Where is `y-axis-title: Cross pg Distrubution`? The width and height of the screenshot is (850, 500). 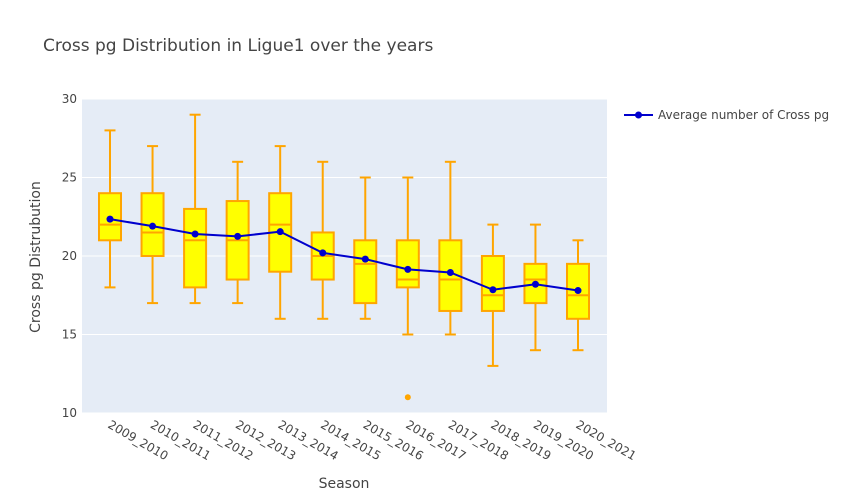 y-axis-title: Cross pg Distrubution is located at coordinates (36, 257).